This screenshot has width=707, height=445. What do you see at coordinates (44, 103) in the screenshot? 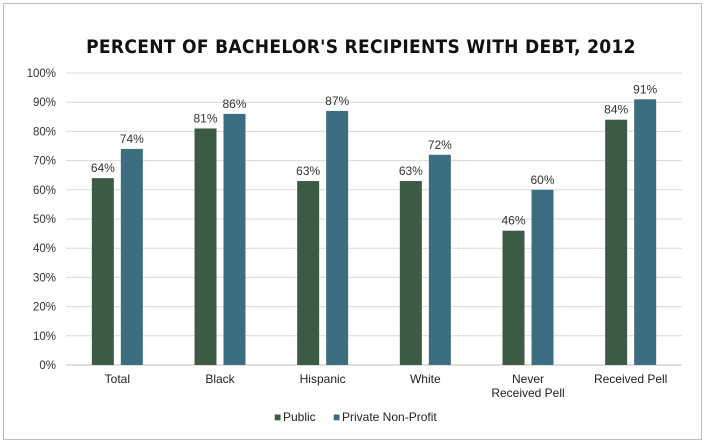
I see `y-tick-label: 90%` at bounding box center [44, 103].